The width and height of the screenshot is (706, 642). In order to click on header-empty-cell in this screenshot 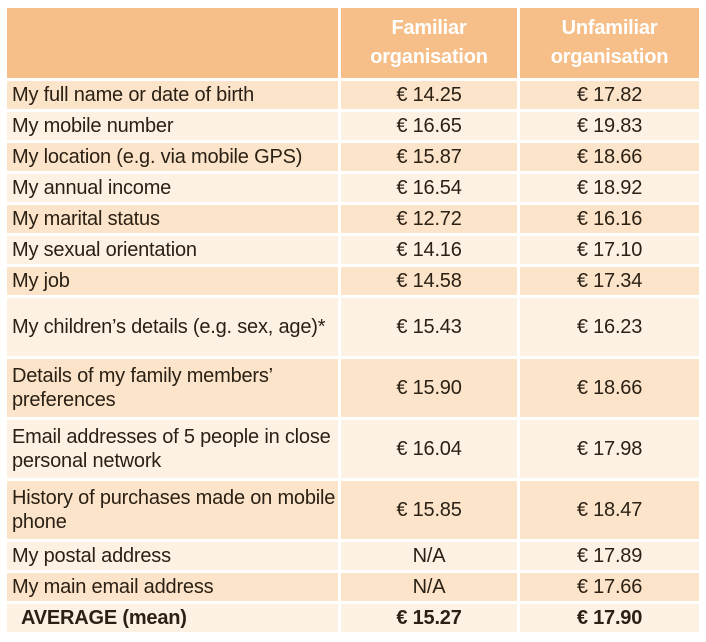, I will do `click(172, 43)`.